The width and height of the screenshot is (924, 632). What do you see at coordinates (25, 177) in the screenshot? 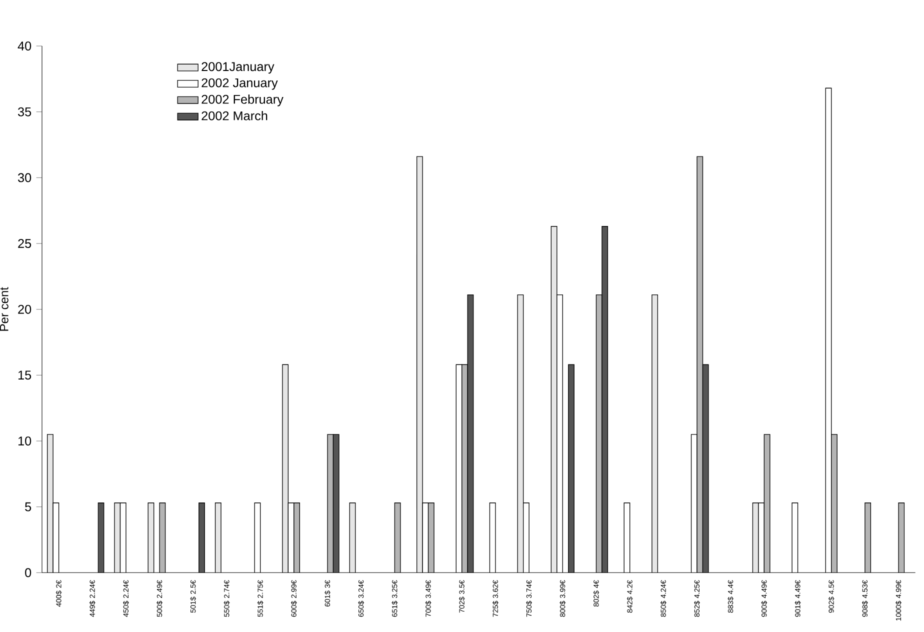
I see `y-tick-label: 30` at bounding box center [25, 177].